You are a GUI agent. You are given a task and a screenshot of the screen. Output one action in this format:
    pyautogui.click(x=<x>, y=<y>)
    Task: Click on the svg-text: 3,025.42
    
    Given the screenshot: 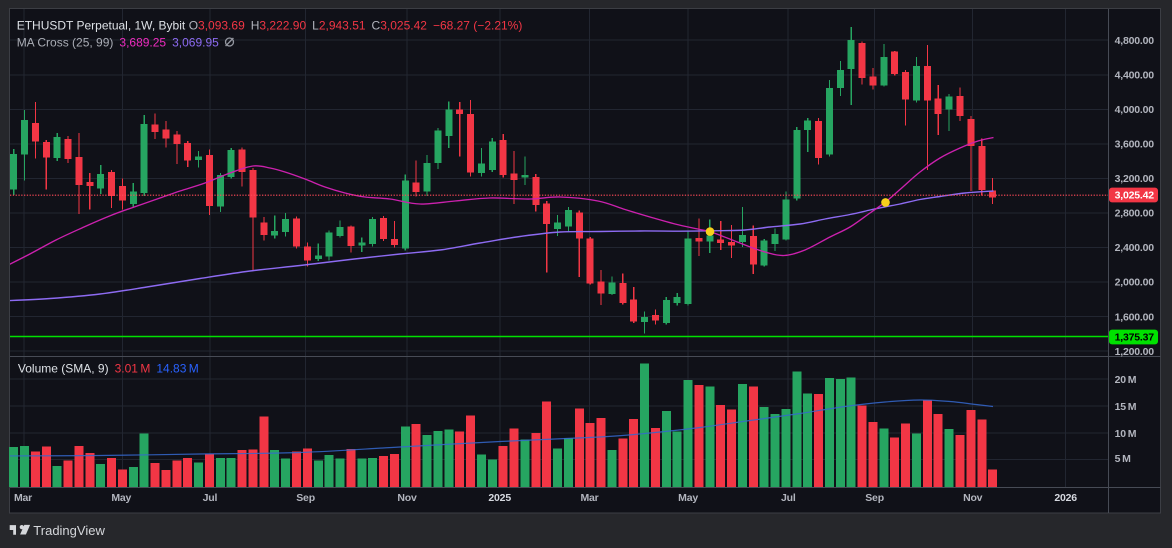 What is the action you would take?
    pyautogui.click(x=1135, y=195)
    